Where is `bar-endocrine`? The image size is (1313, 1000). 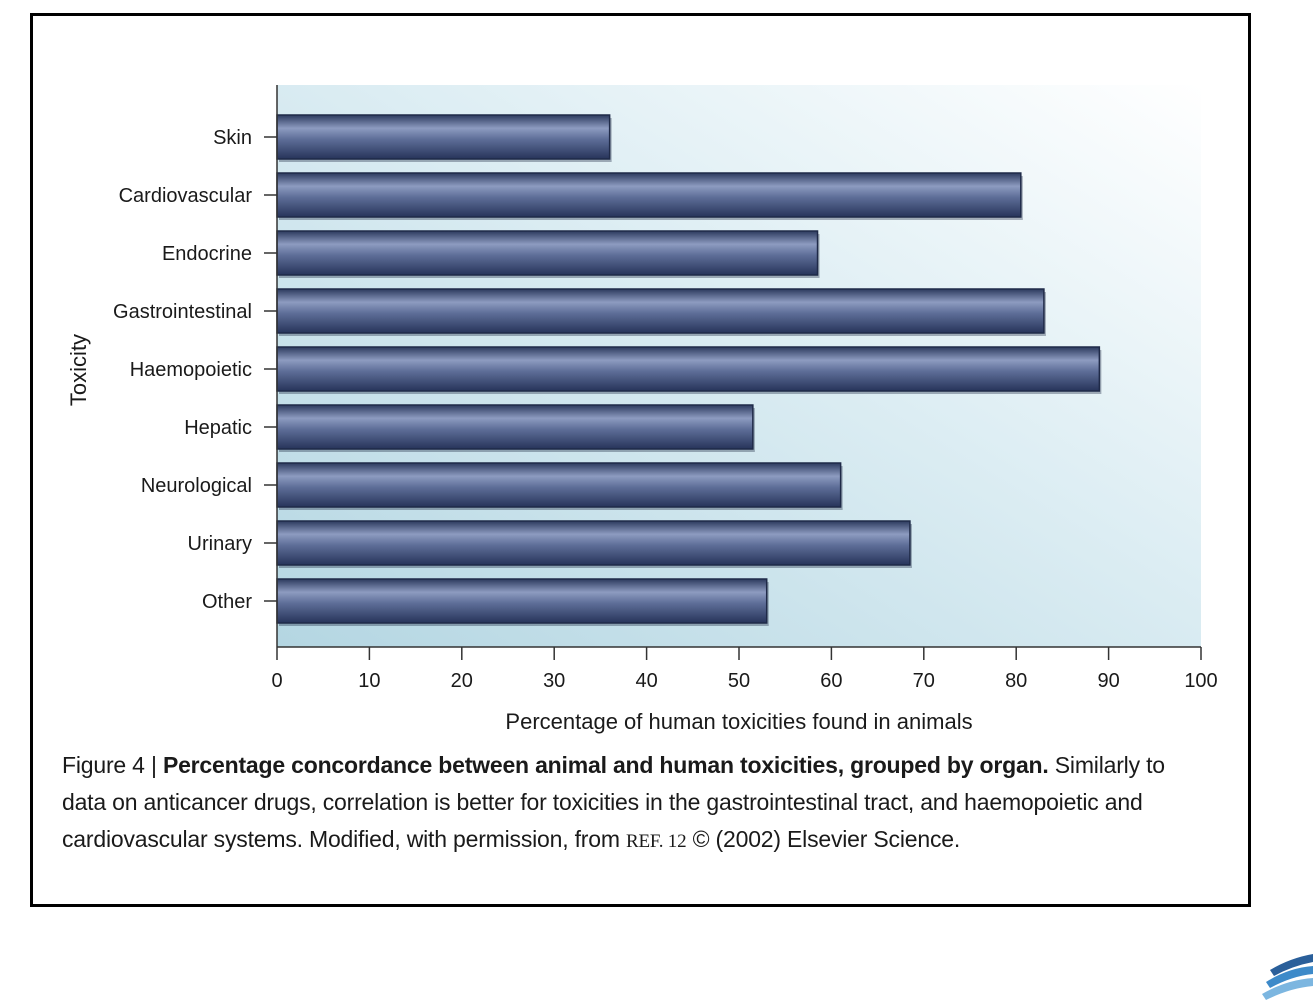
bar-endocrine is located at coordinates (547, 253).